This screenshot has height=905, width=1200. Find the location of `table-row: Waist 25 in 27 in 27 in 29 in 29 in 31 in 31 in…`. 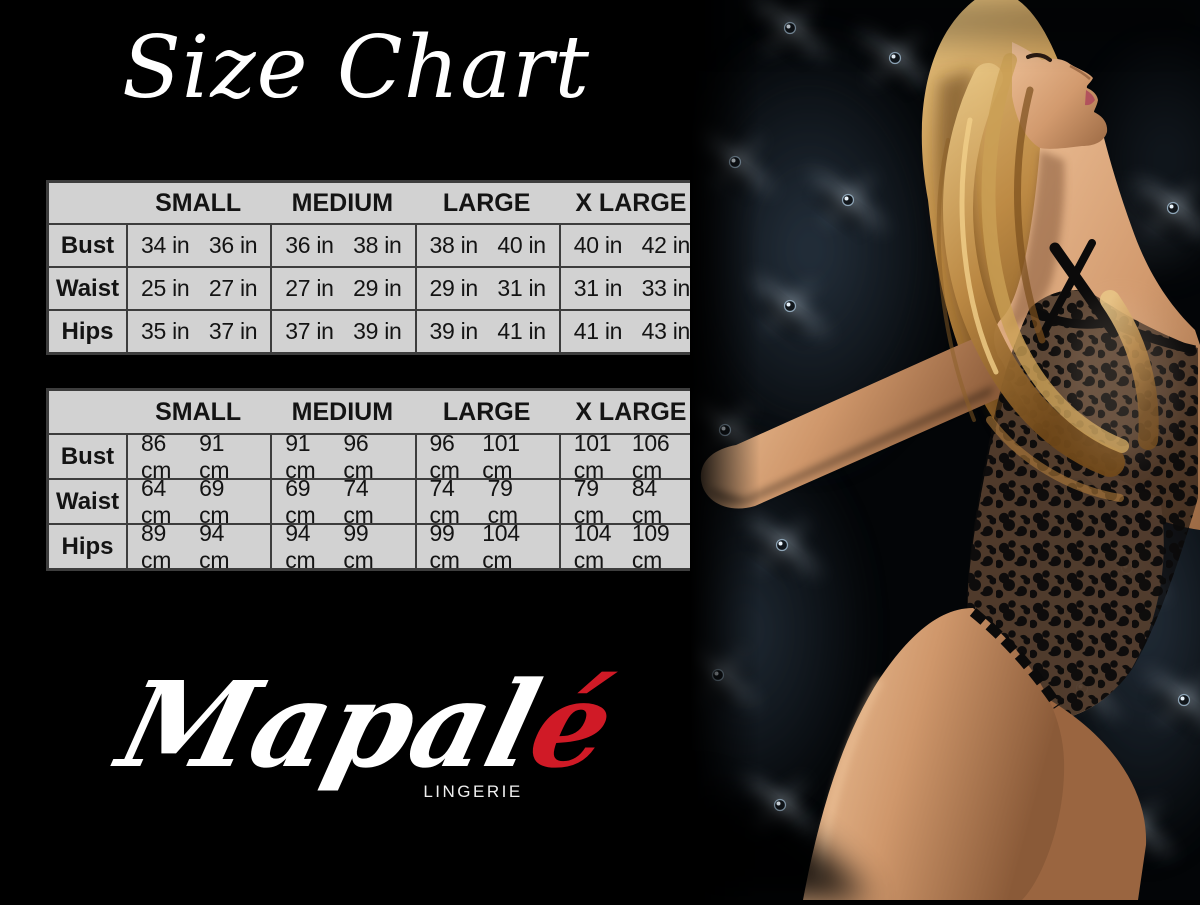

table-row: Waist 25 in 27 in 27 in 29 in 29 in 31 in 31 in… is located at coordinates (376, 287).